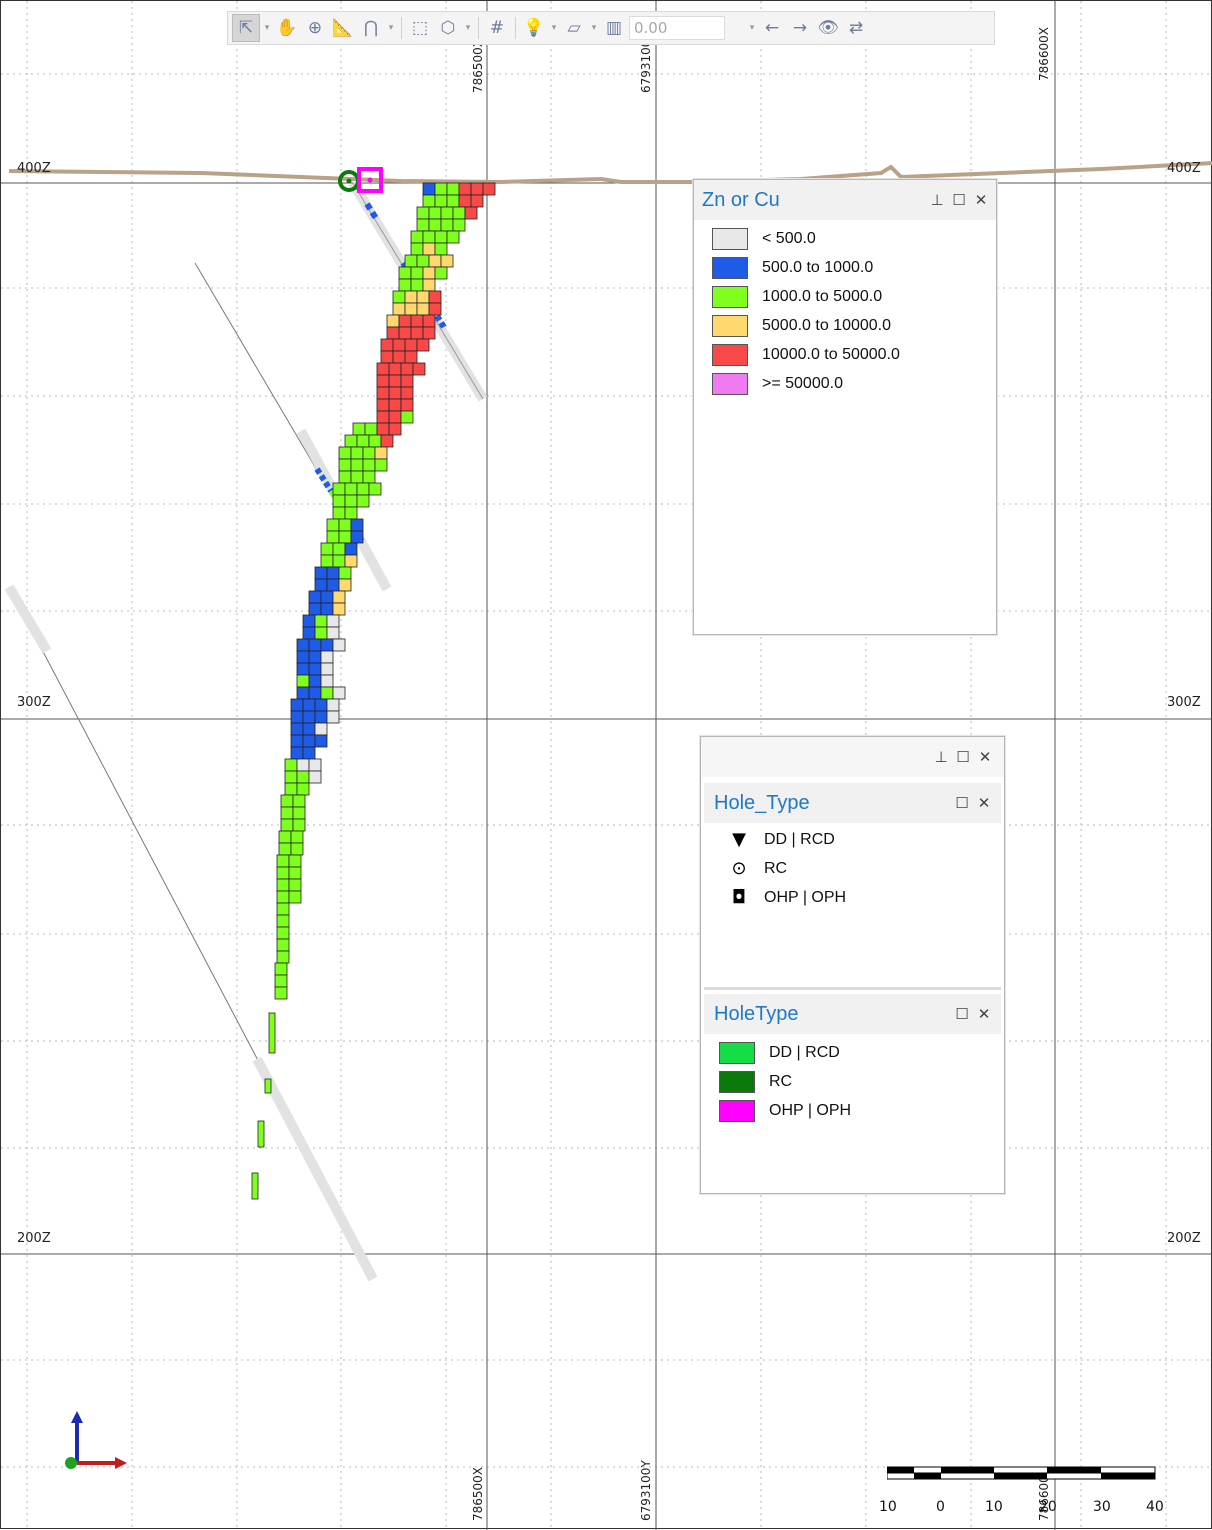  What do you see at coordinates (371, 28) in the screenshot?
I see `snap-magnet-icon: ⋂` at bounding box center [371, 28].